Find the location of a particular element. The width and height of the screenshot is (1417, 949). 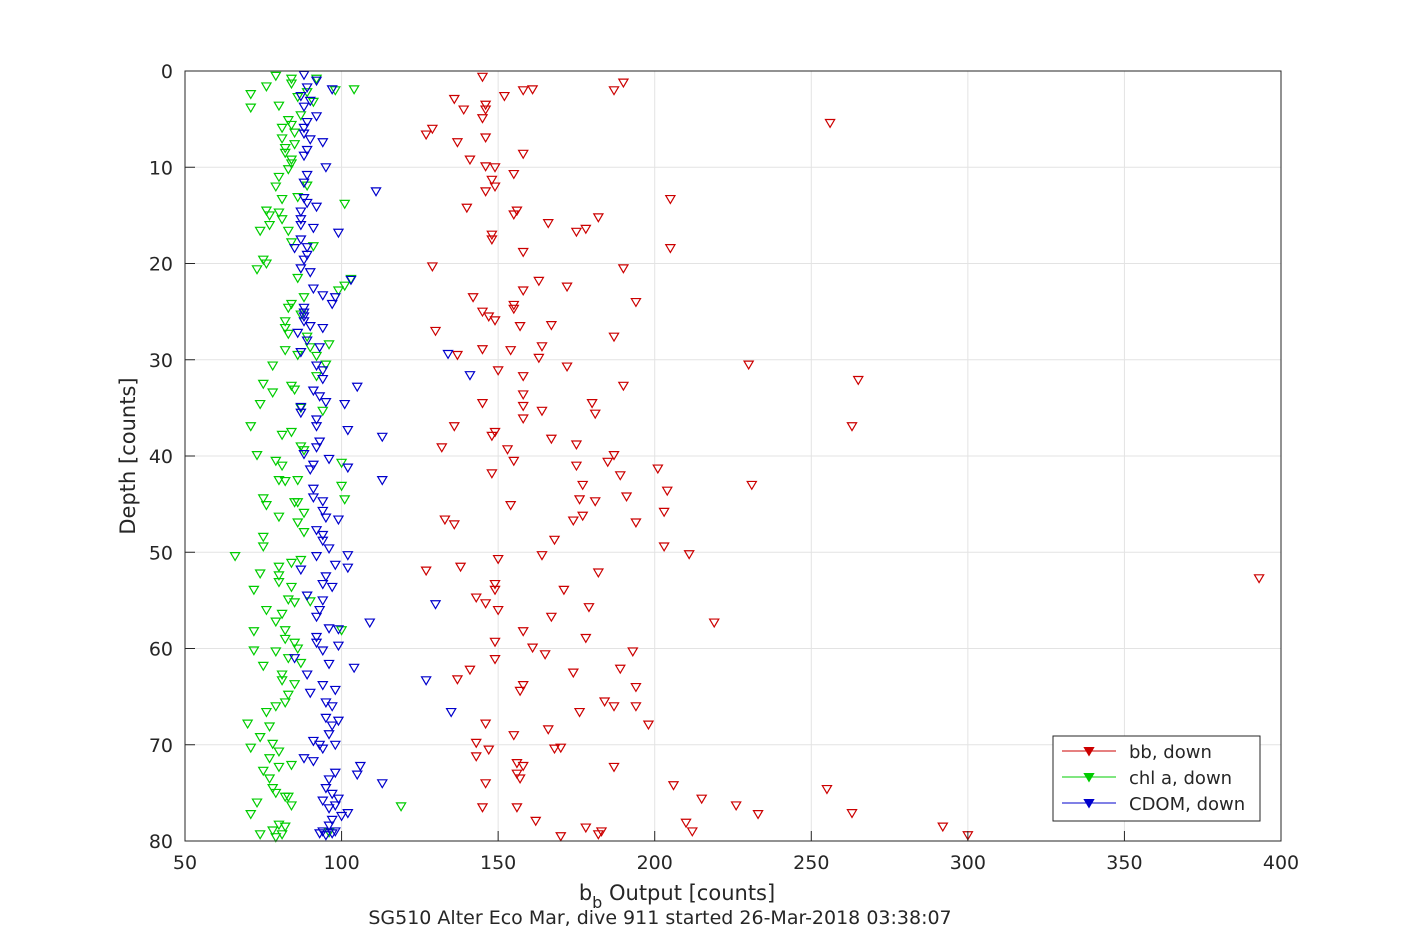

x-tick-label: 150 is located at coordinates (498, 863).